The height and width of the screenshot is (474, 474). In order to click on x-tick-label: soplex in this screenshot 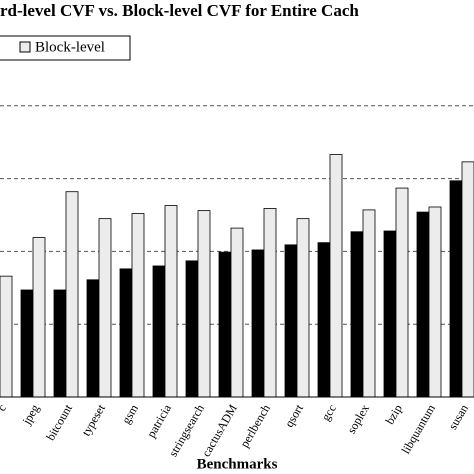, I will do `click(358, 419)`.